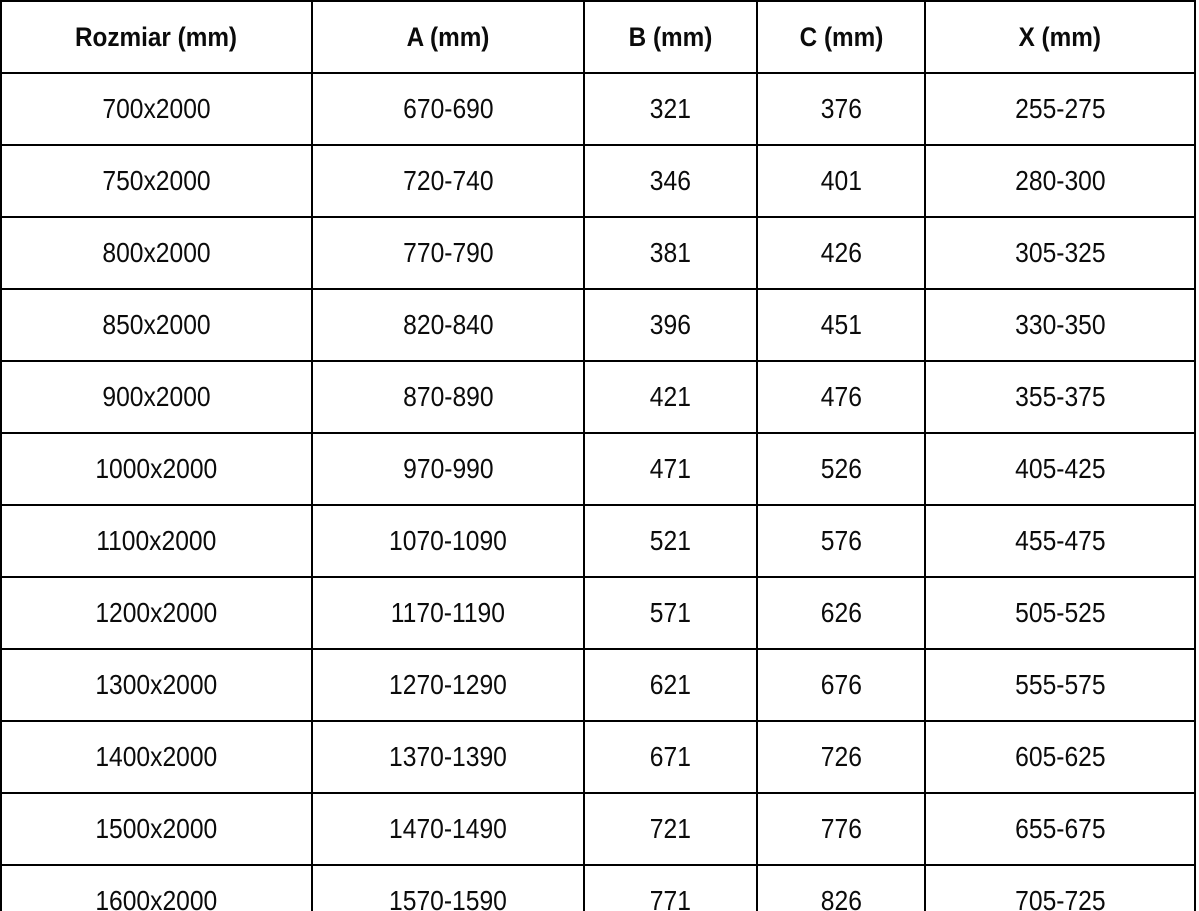 This screenshot has height=911, width=1199. What do you see at coordinates (448, 252) in the screenshot?
I see `cell-value: 770-790` at bounding box center [448, 252].